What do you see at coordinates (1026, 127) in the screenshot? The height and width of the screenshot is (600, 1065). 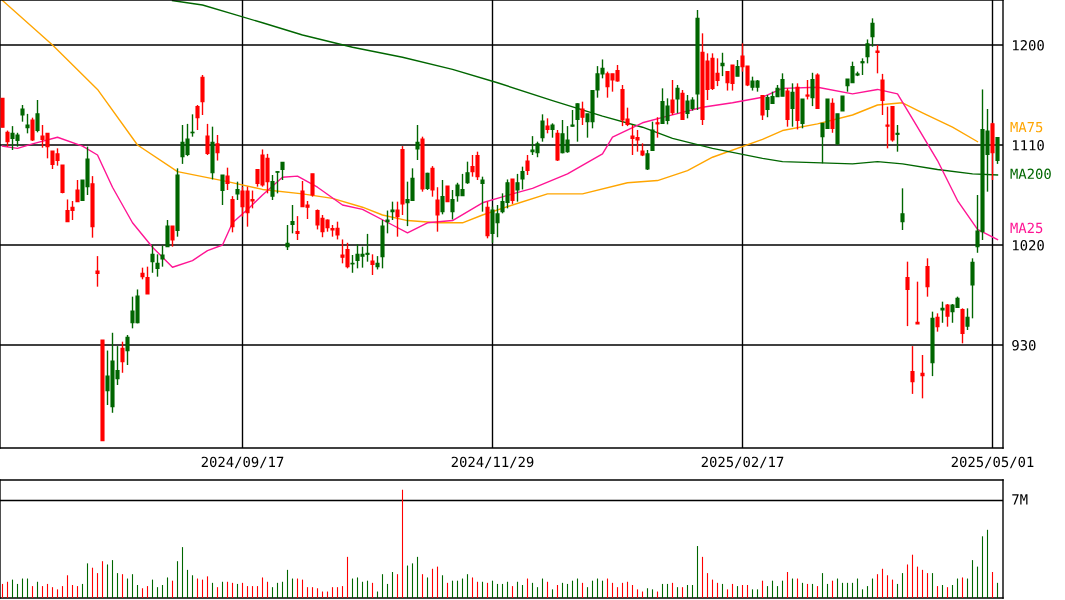 I see `text: MA75` at bounding box center [1026, 127].